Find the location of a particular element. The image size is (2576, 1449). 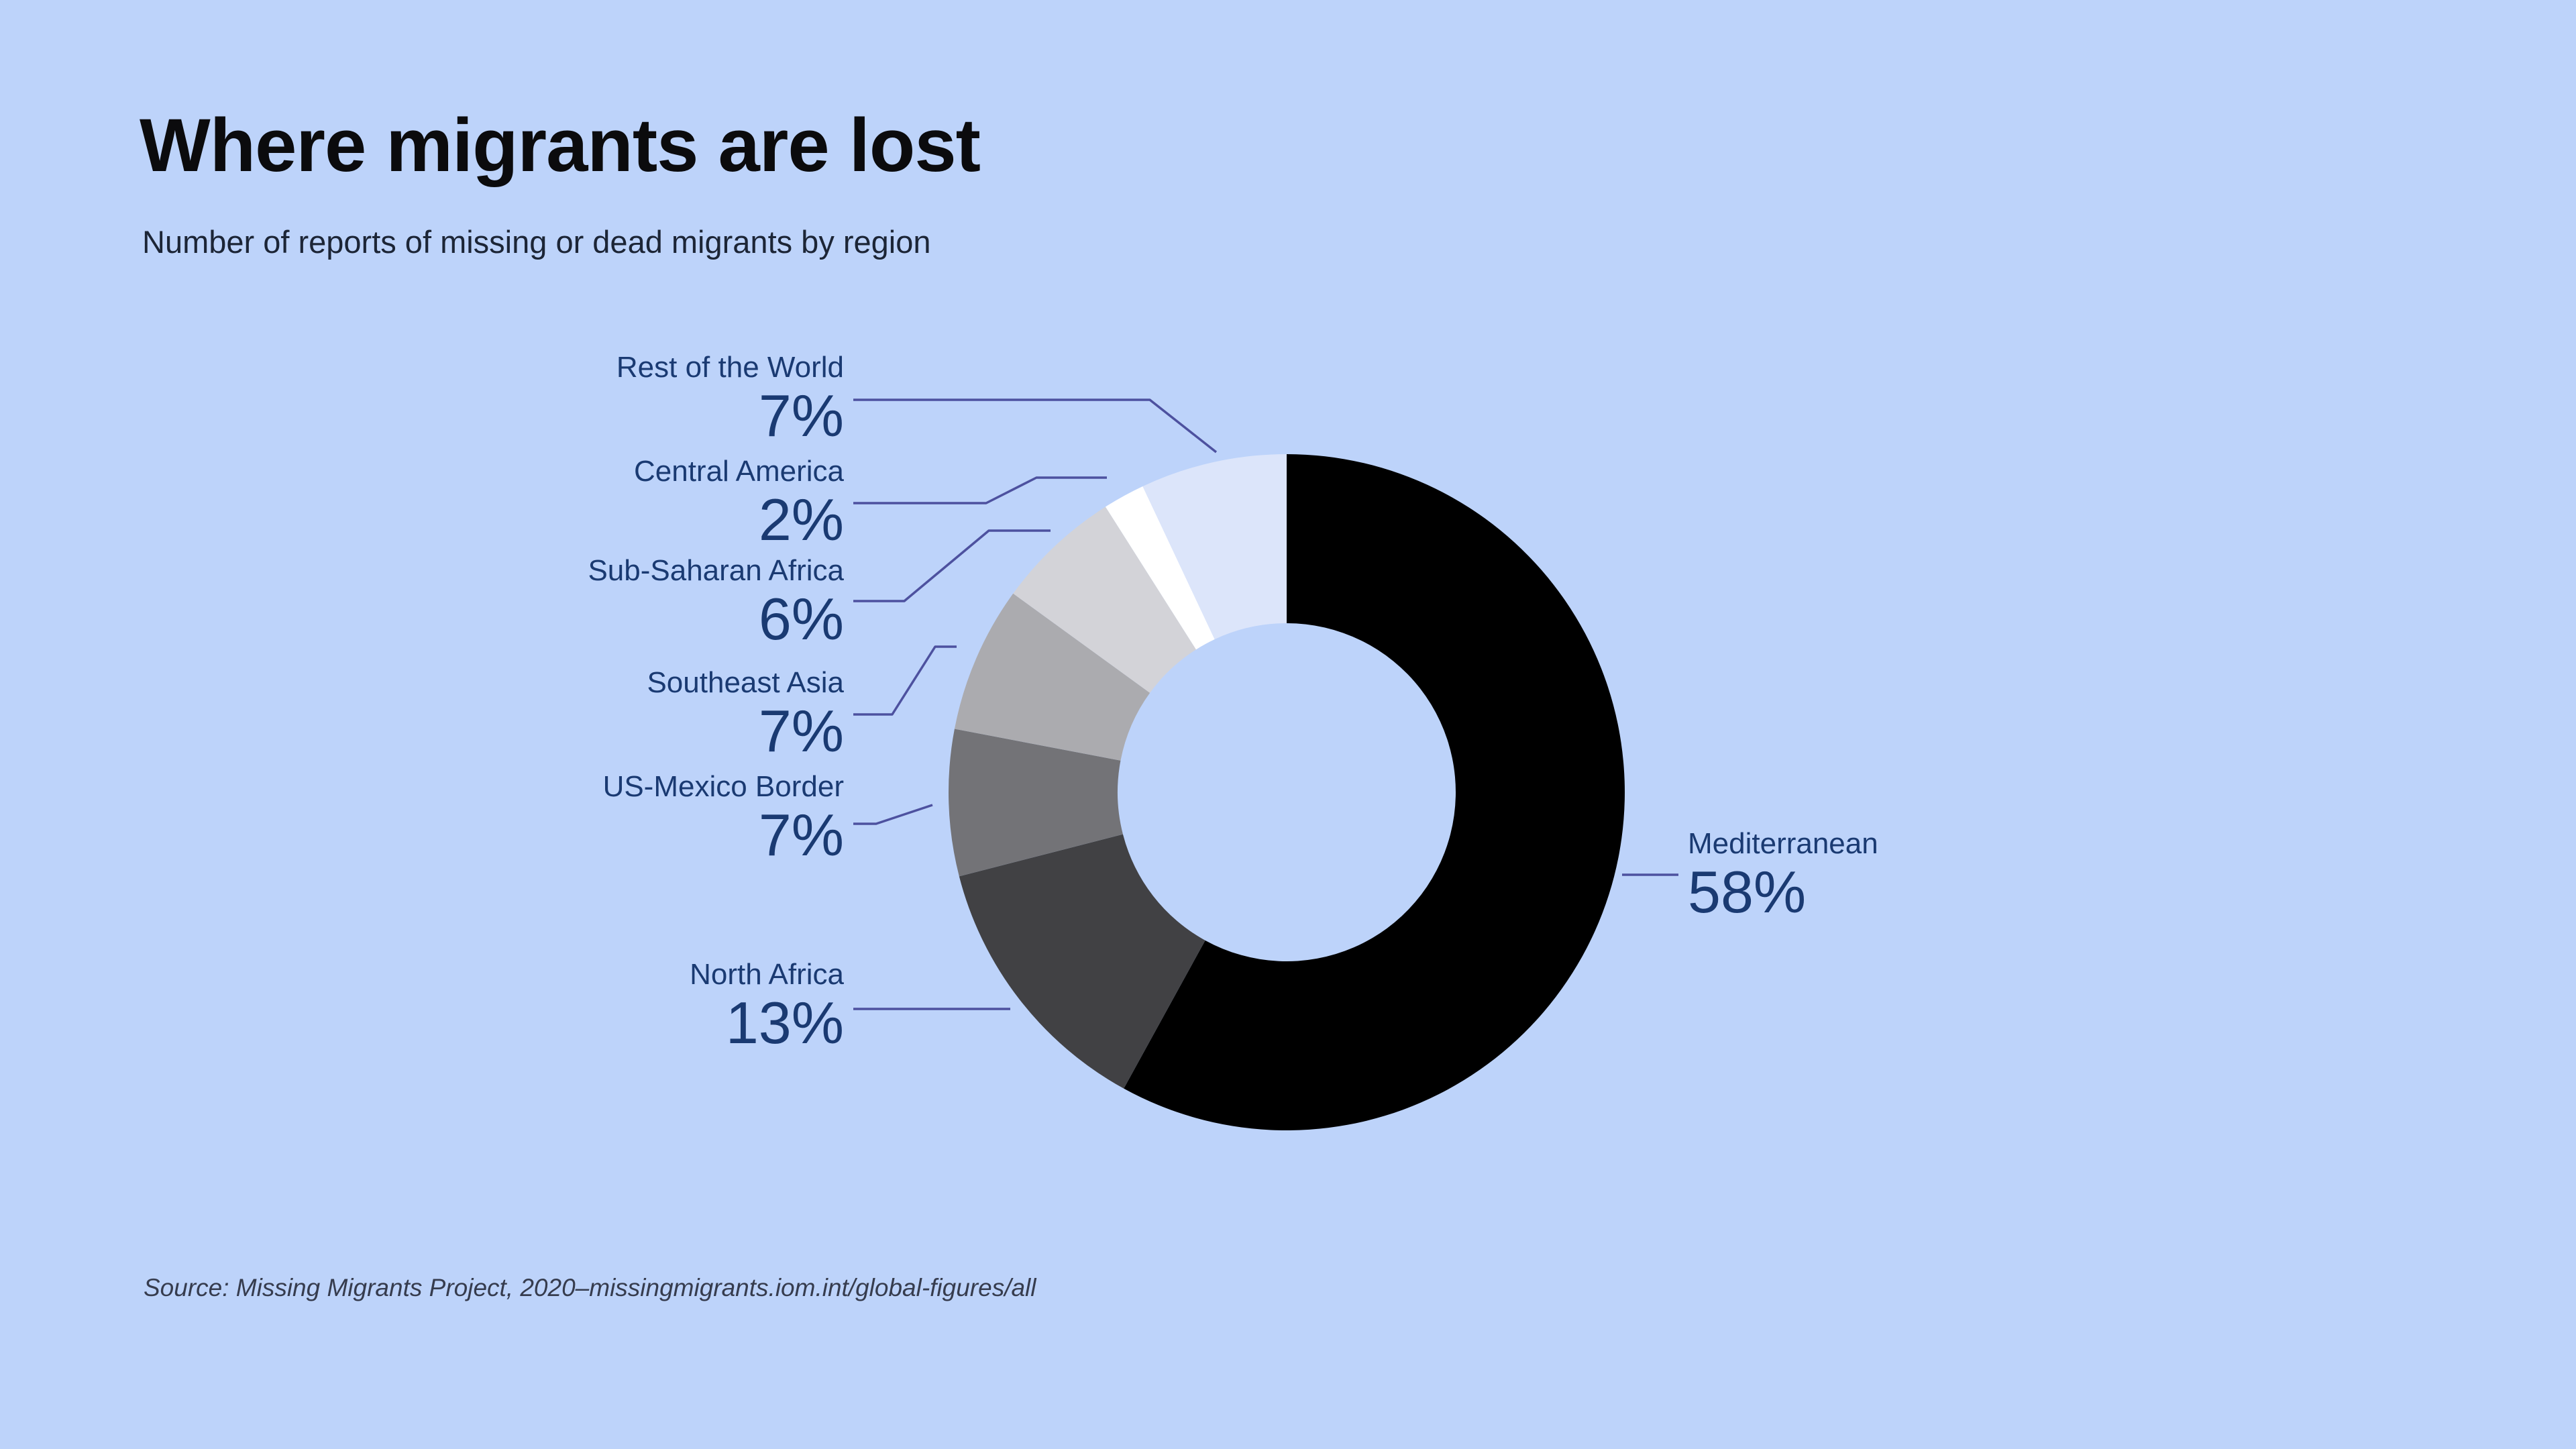

callout-value-sub-saharan-africa: 6% is located at coordinates (801, 619).